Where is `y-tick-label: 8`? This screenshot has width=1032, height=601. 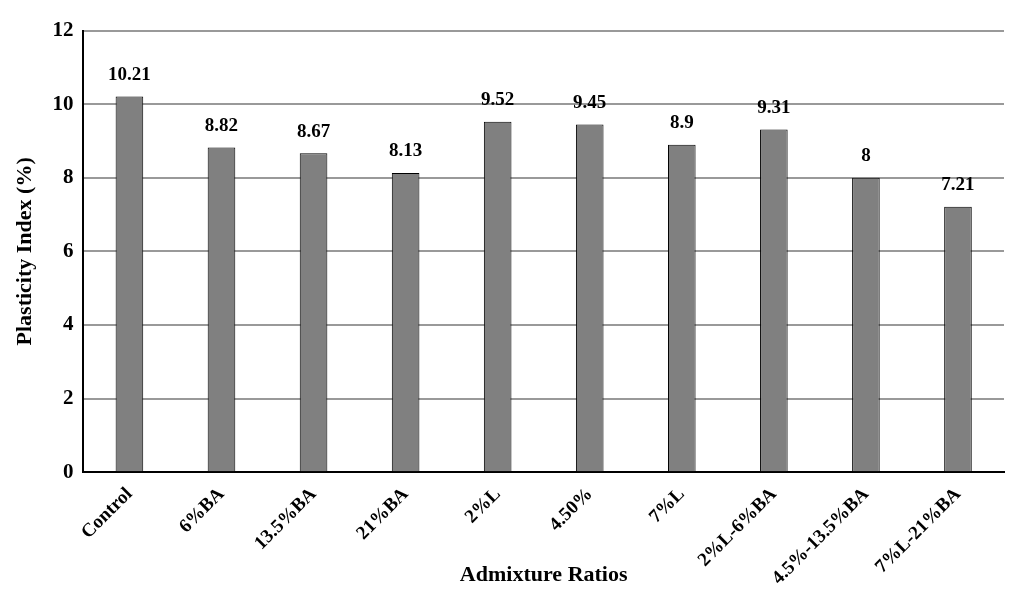 y-tick-label: 8 is located at coordinates (68, 176).